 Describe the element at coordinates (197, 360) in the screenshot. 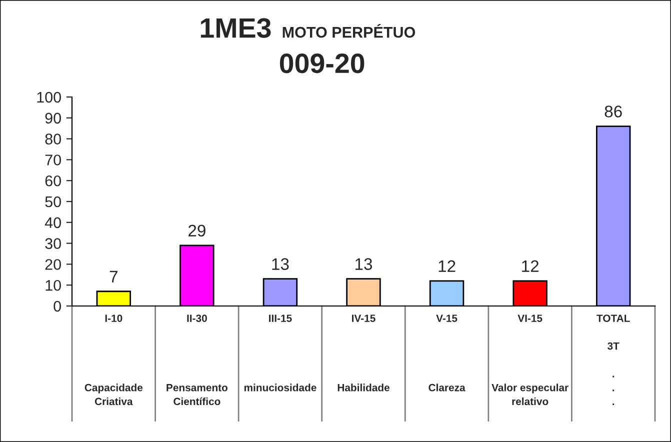

I see `category-label: II-30 Pensamento Científico` at that location.